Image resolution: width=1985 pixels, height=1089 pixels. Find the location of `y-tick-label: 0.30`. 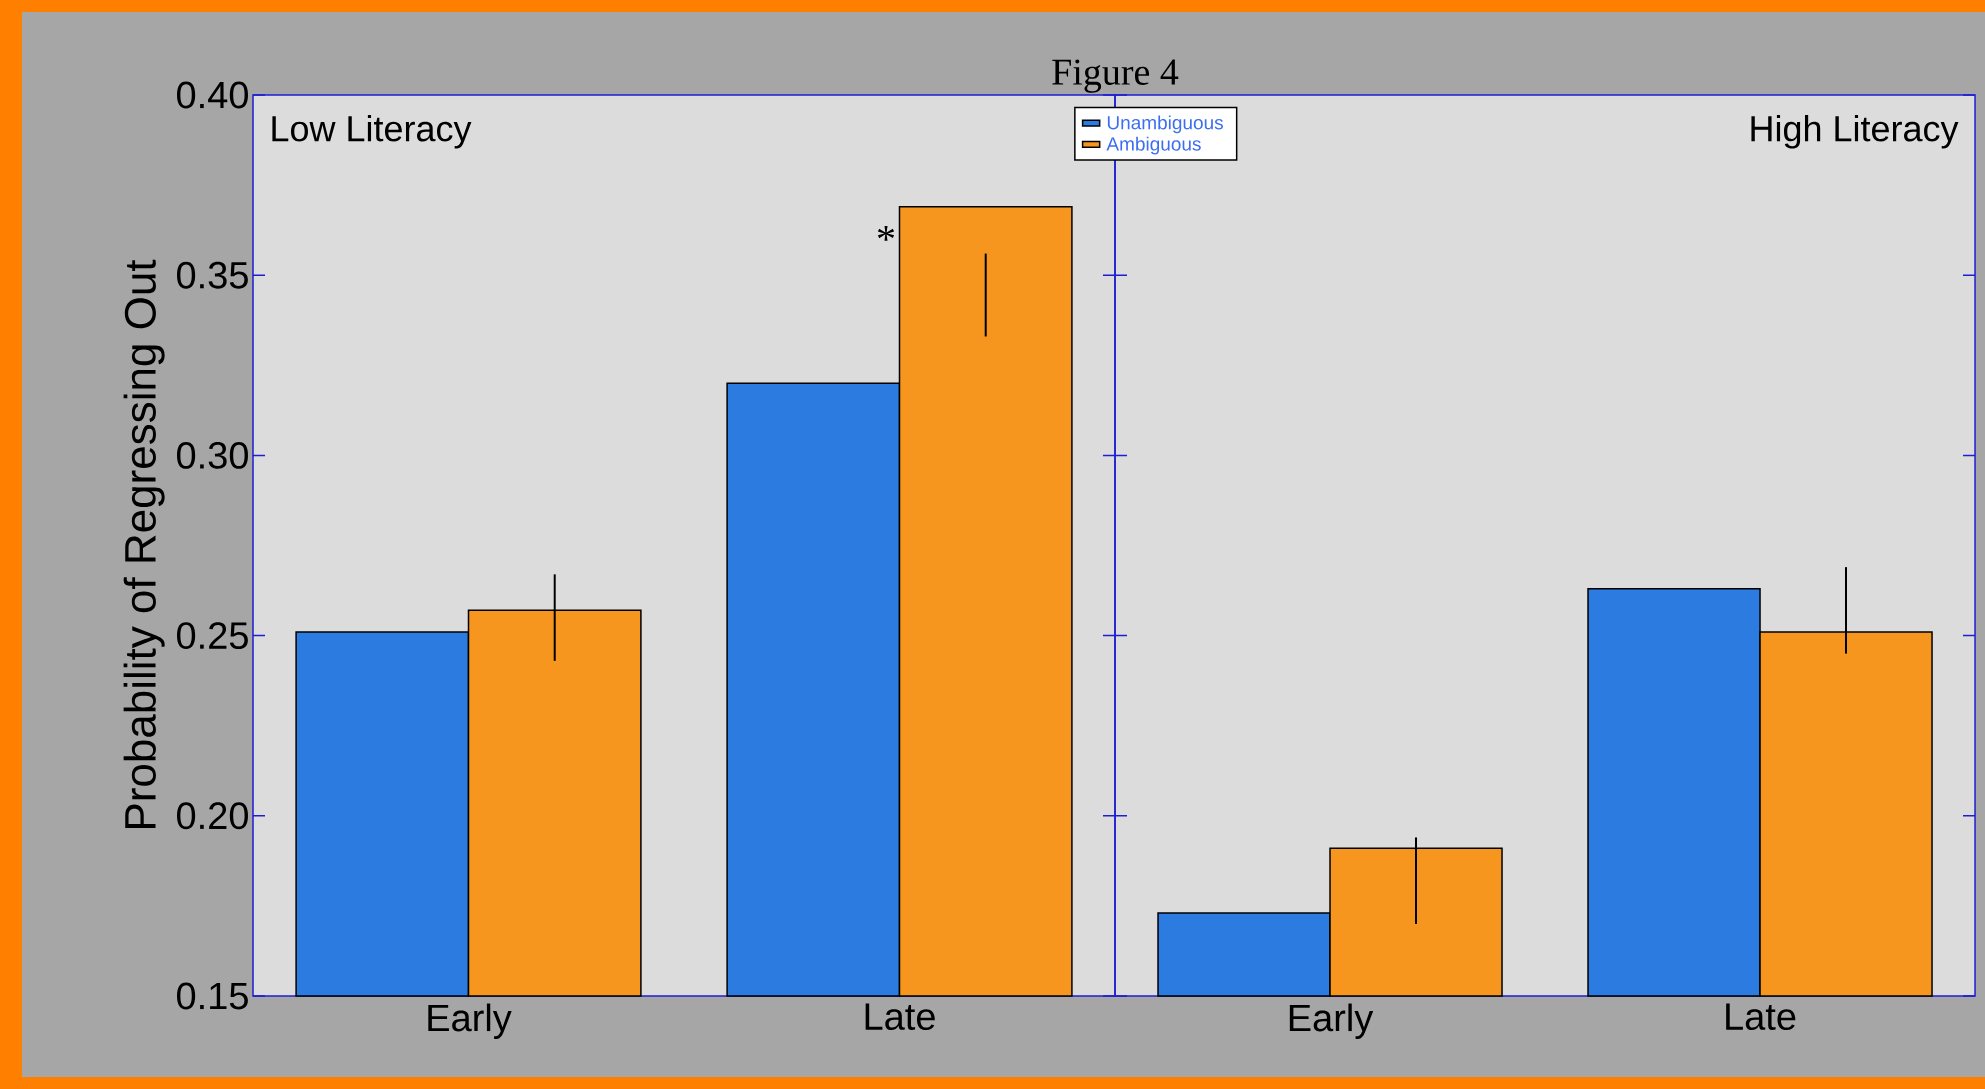

y-tick-label: 0.30 is located at coordinates (212, 455).